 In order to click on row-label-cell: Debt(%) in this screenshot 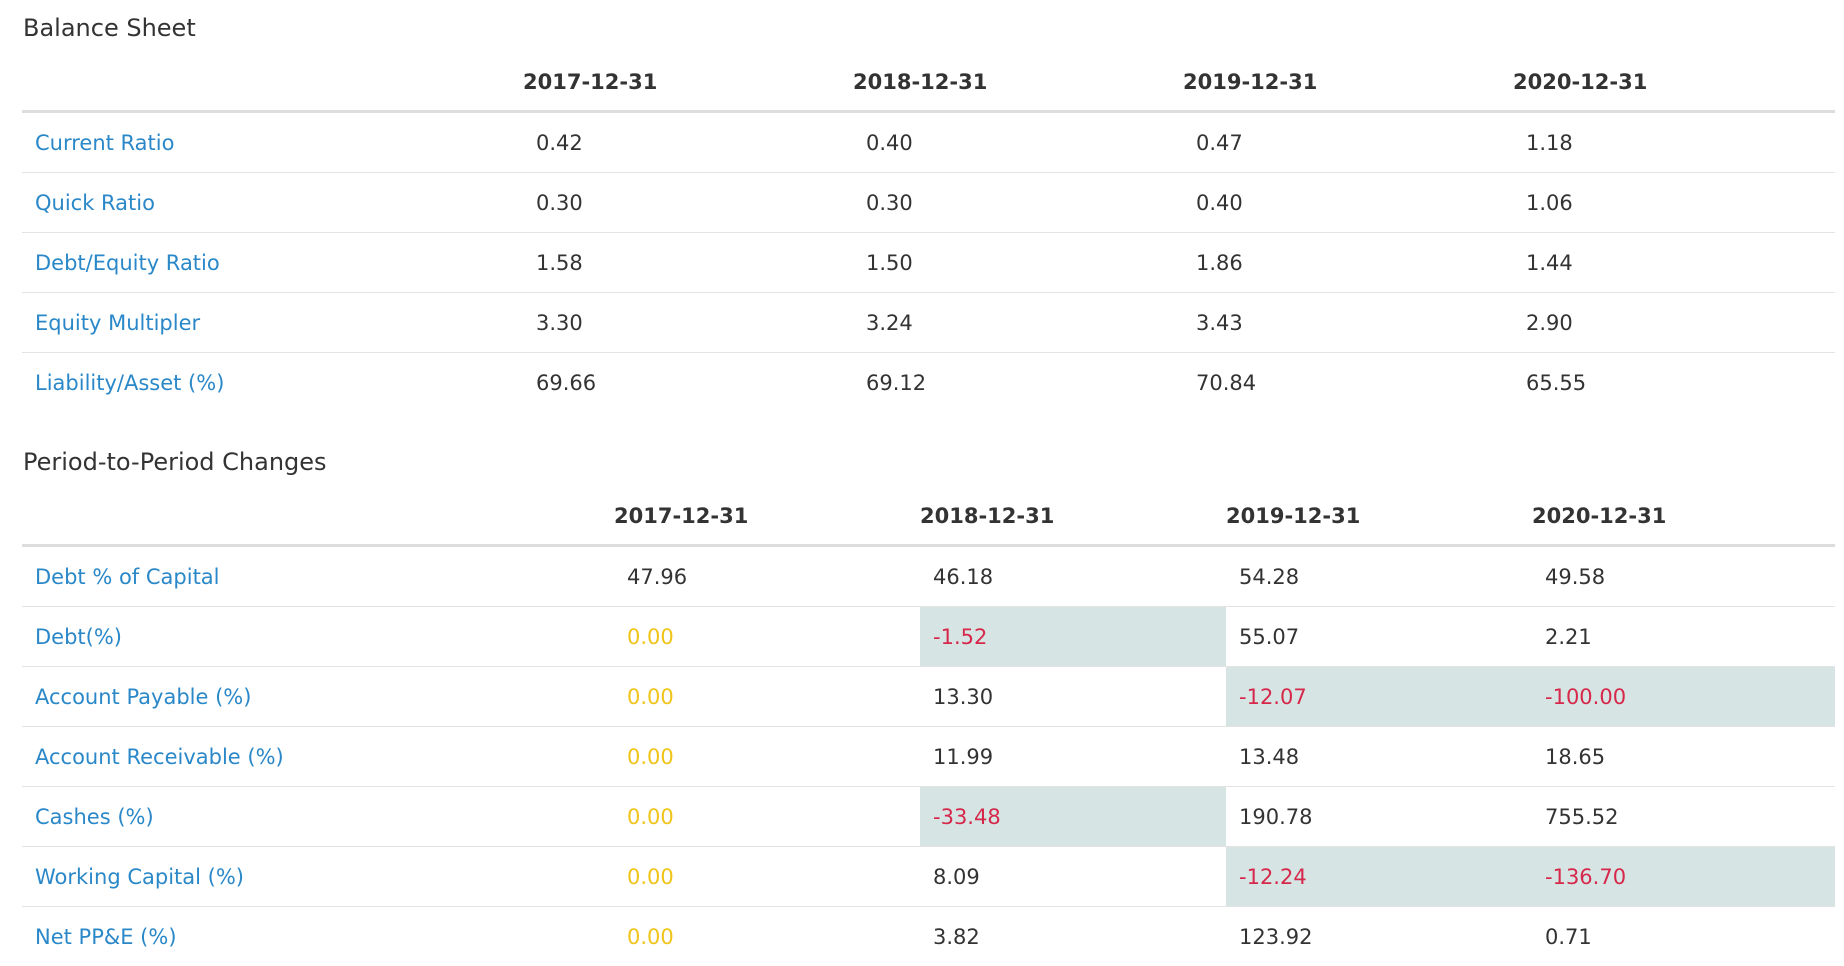, I will do `click(318, 637)`.